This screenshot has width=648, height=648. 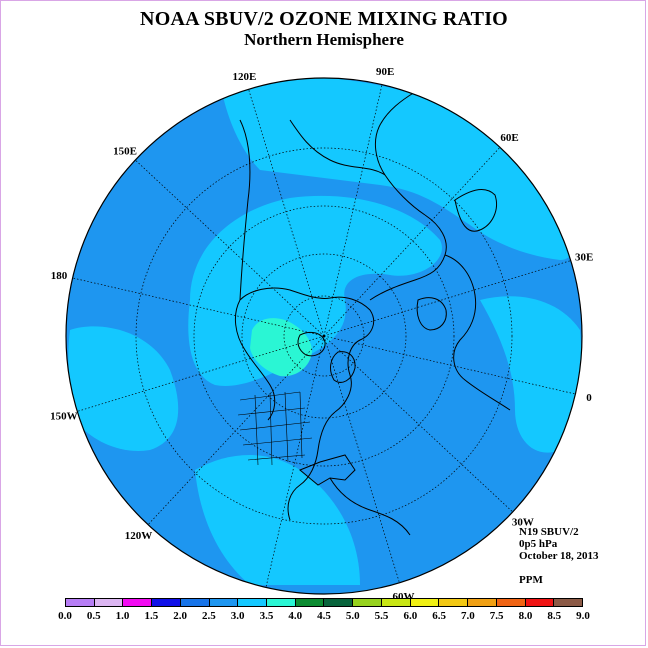 I want to click on satellite-label: N19 SBUV/2, so click(x=549, y=532).